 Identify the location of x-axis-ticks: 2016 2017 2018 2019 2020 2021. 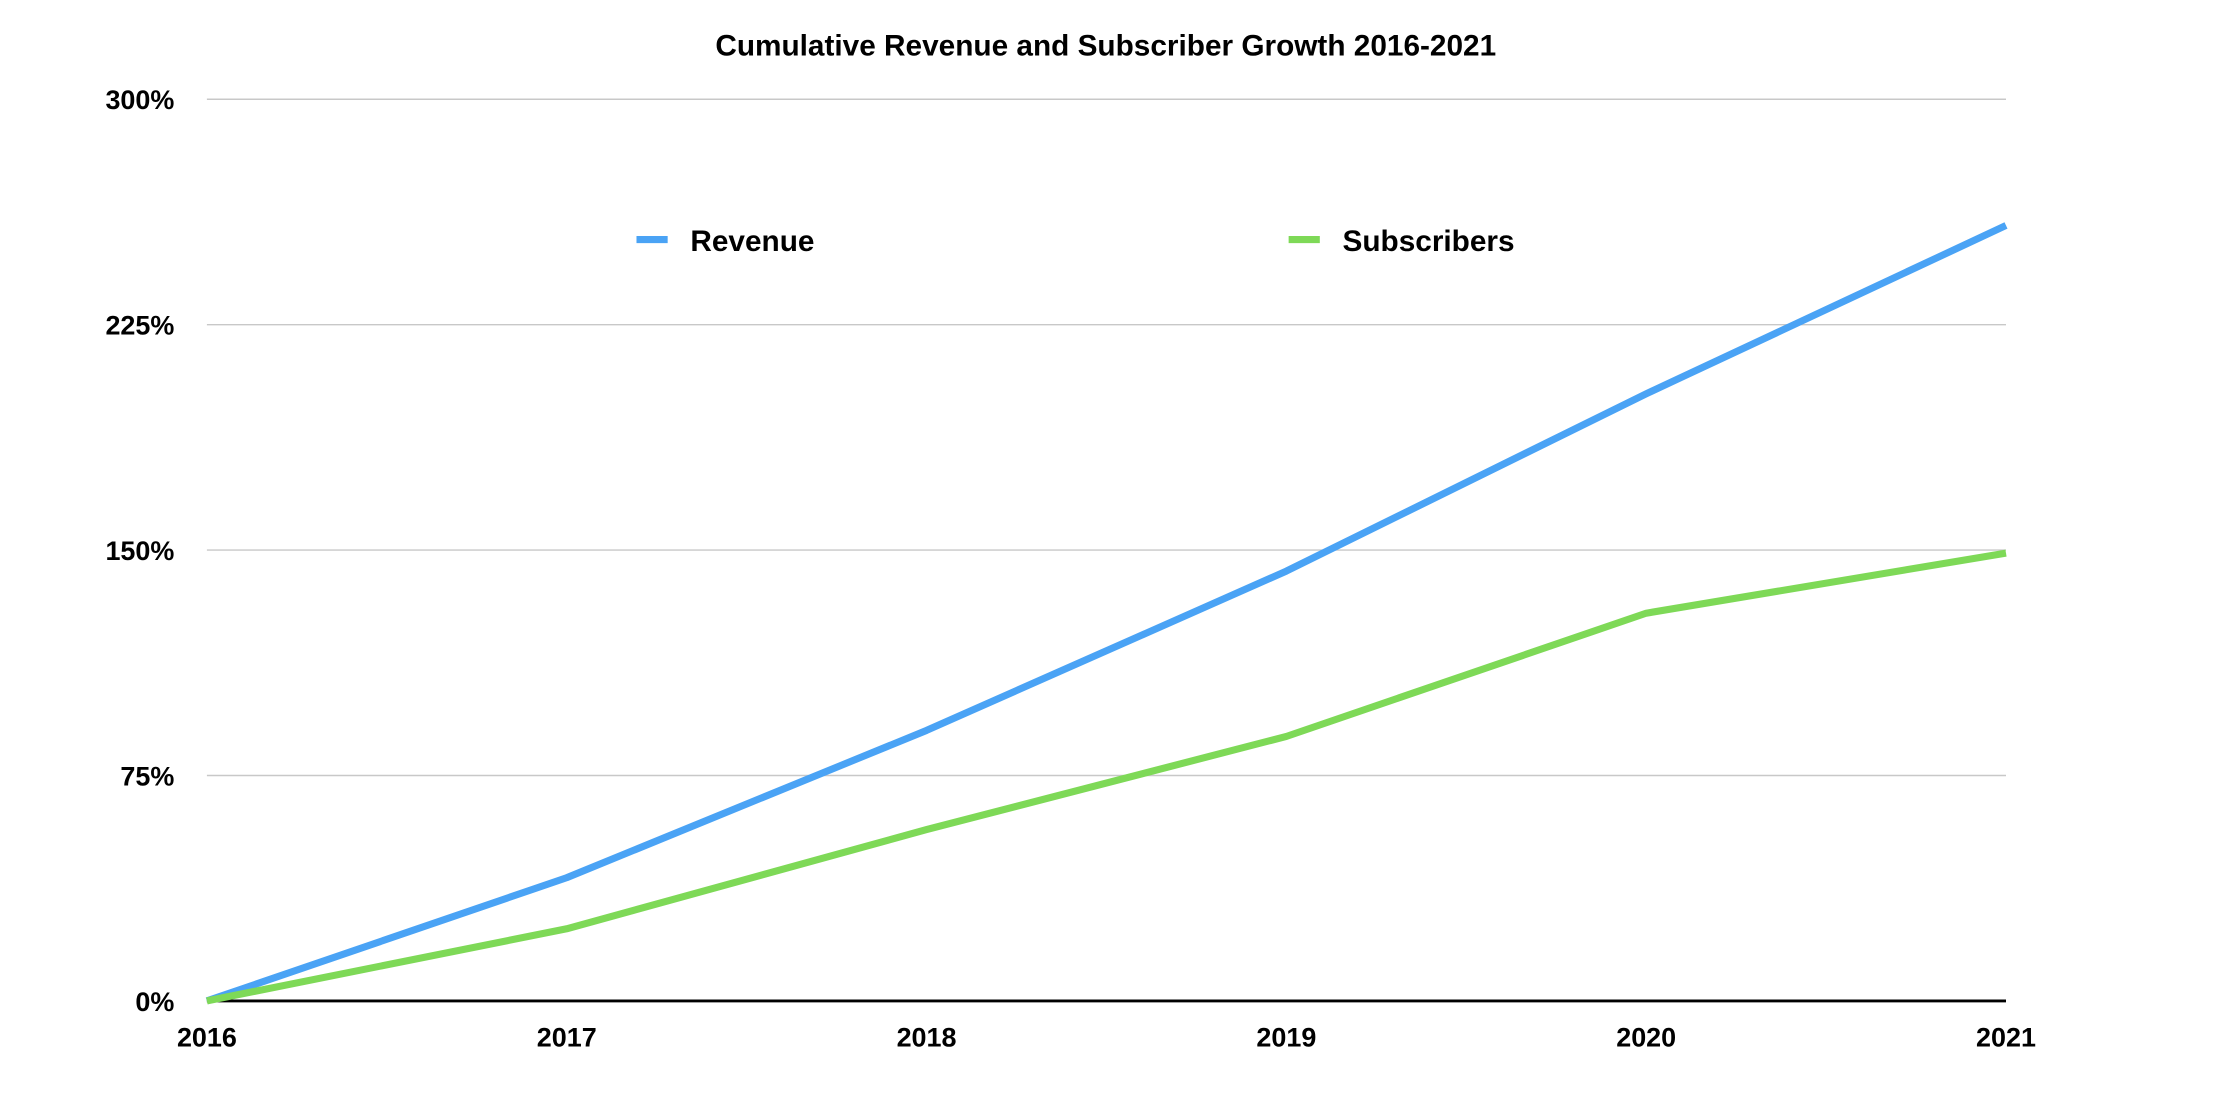
(1106, 1037).